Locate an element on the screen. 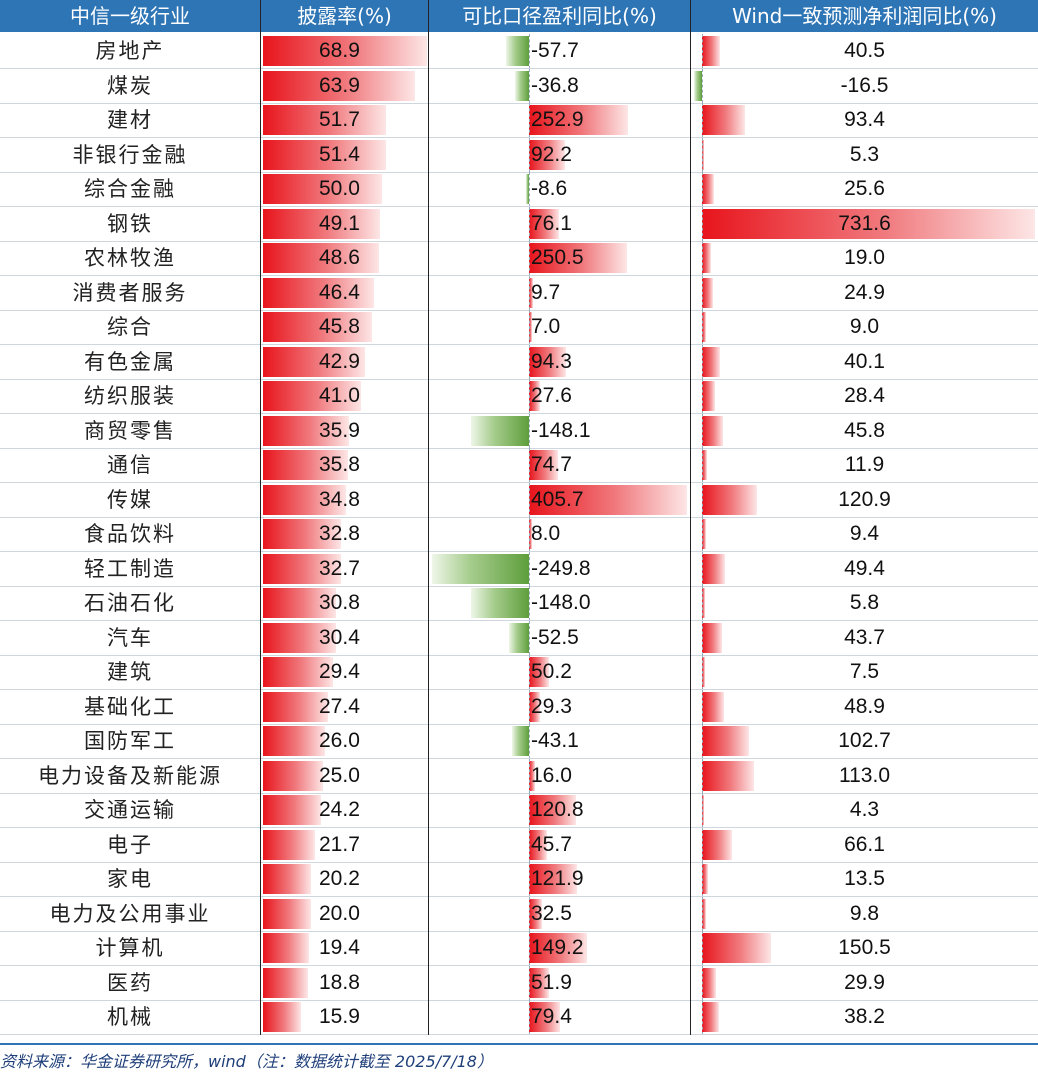  wind-yoy-cell: 102.7 is located at coordinates (864, 741).